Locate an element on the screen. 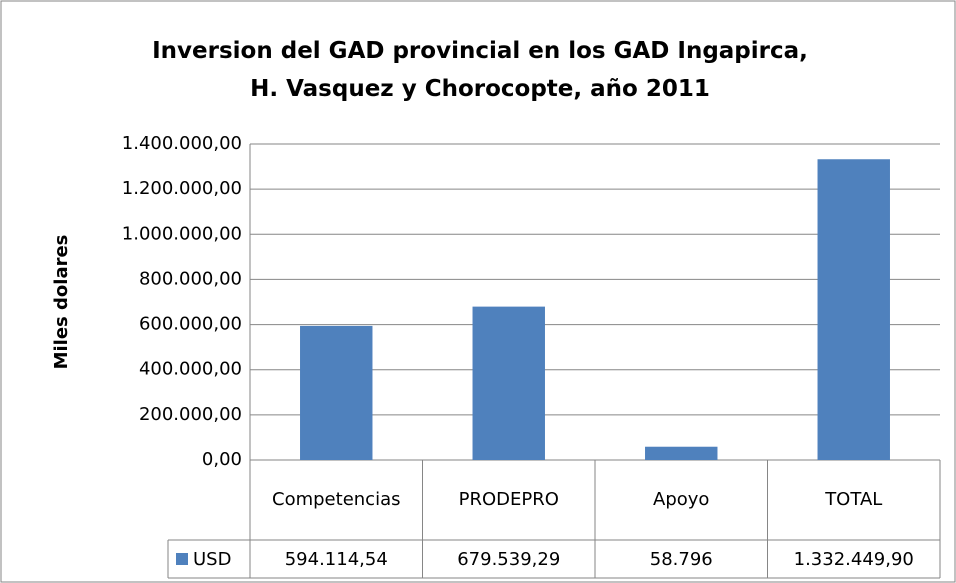 The height and width of the screenshot is (583, 956). x-tick-label: Apoyo is located at coordinates (681, 499).